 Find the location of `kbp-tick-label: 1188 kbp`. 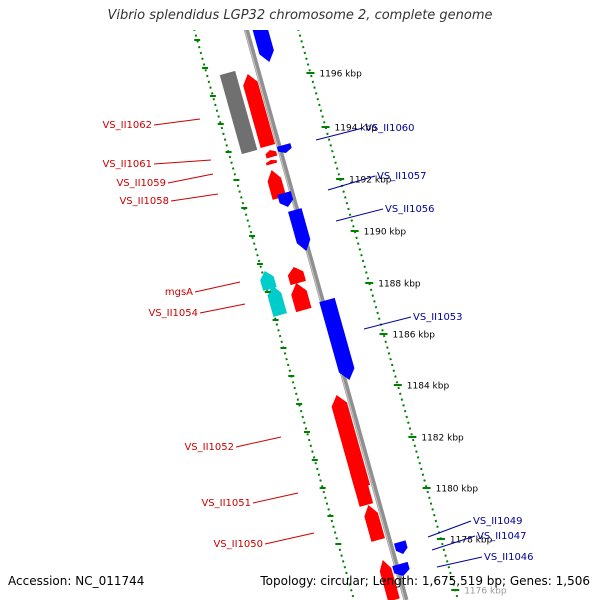

kbp-tick-label: 1188 kbp is located at coordinates (399, 285).